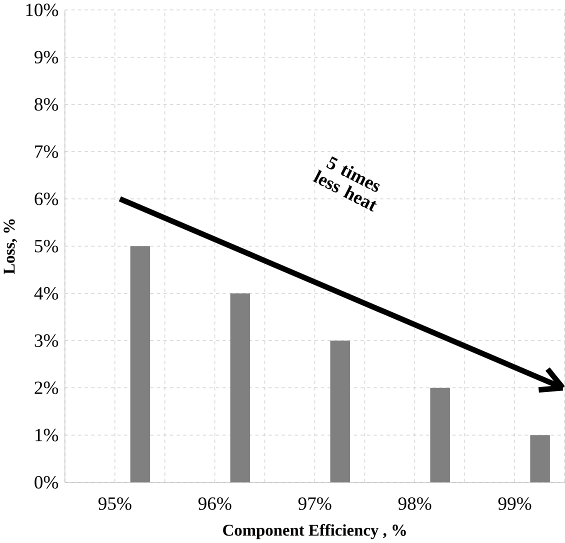 The width and height of the screenshot is (565, 543). Describe the element at coordinates (46, 388) in the screenshot. I see `y-tick-label: 2%` at that location.